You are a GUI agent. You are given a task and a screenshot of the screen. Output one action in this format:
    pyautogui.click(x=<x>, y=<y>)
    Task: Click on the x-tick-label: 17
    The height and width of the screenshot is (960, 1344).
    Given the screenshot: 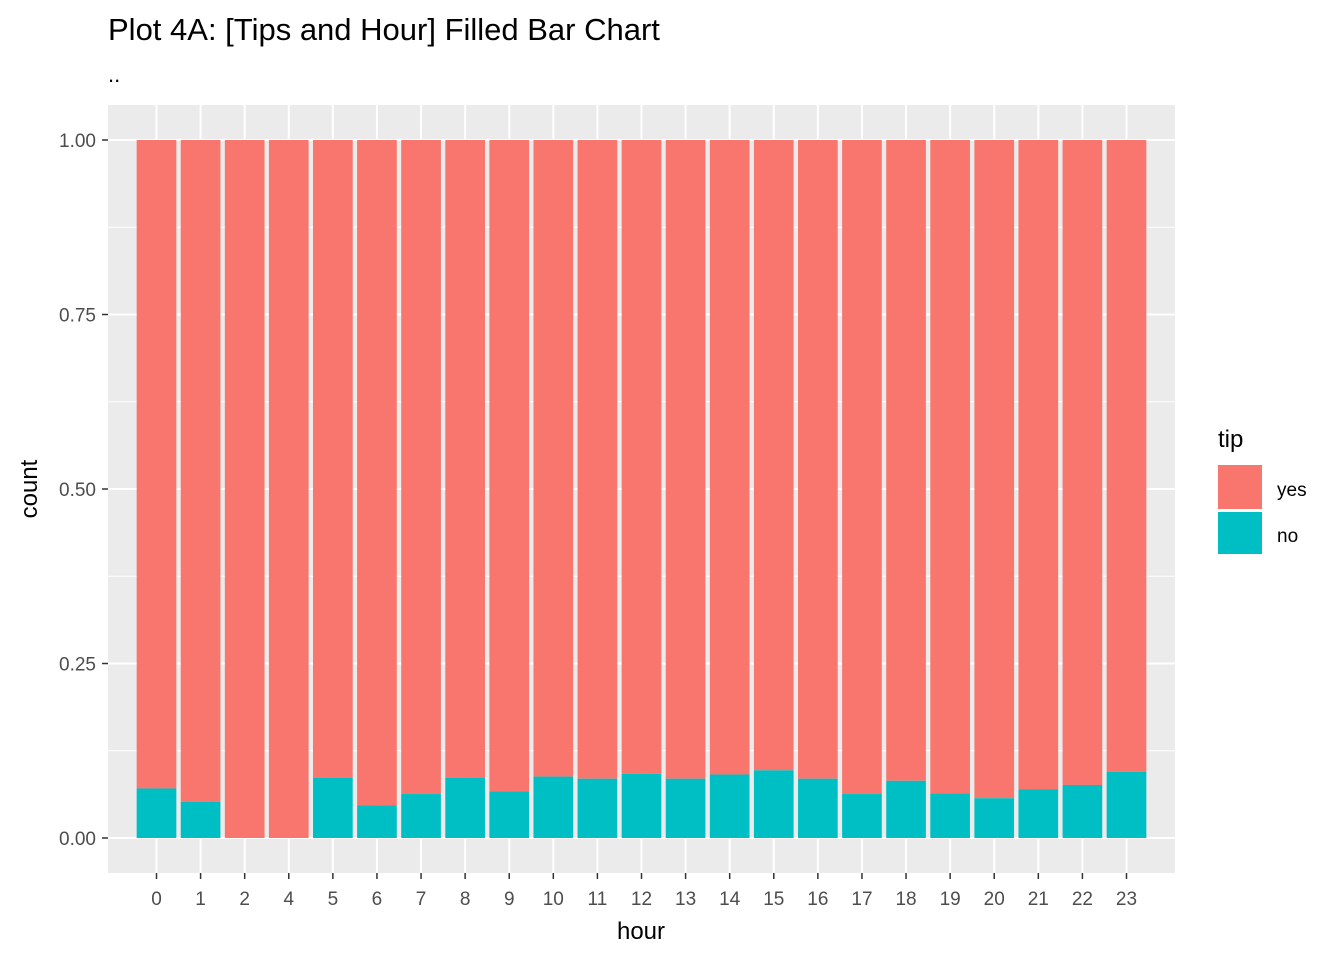 What is the action you would take?
    pyautogui.click(x=861, y=899)
    